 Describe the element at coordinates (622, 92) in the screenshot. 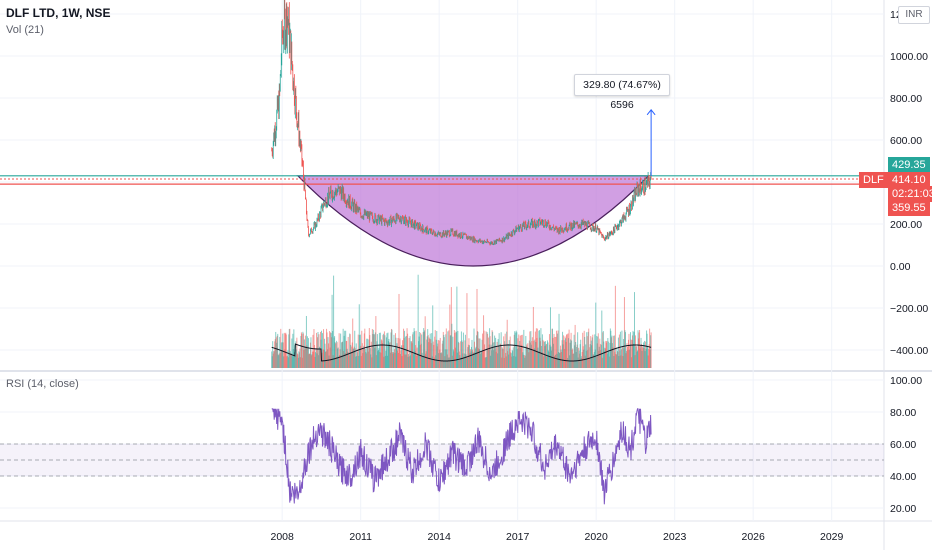

I see `measure-label: 329.80 (74.67%) 6596` at that location.